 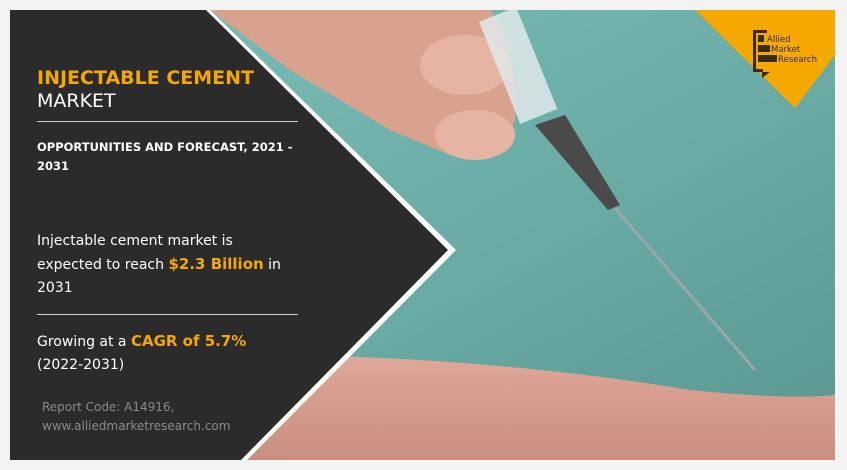 What do you see at coordinates (169, 353) in the screenshot?
I see `cagr-stat: Growing at a CAGR of 5.7% (2022-2031)` at bounding box center [169, 353].